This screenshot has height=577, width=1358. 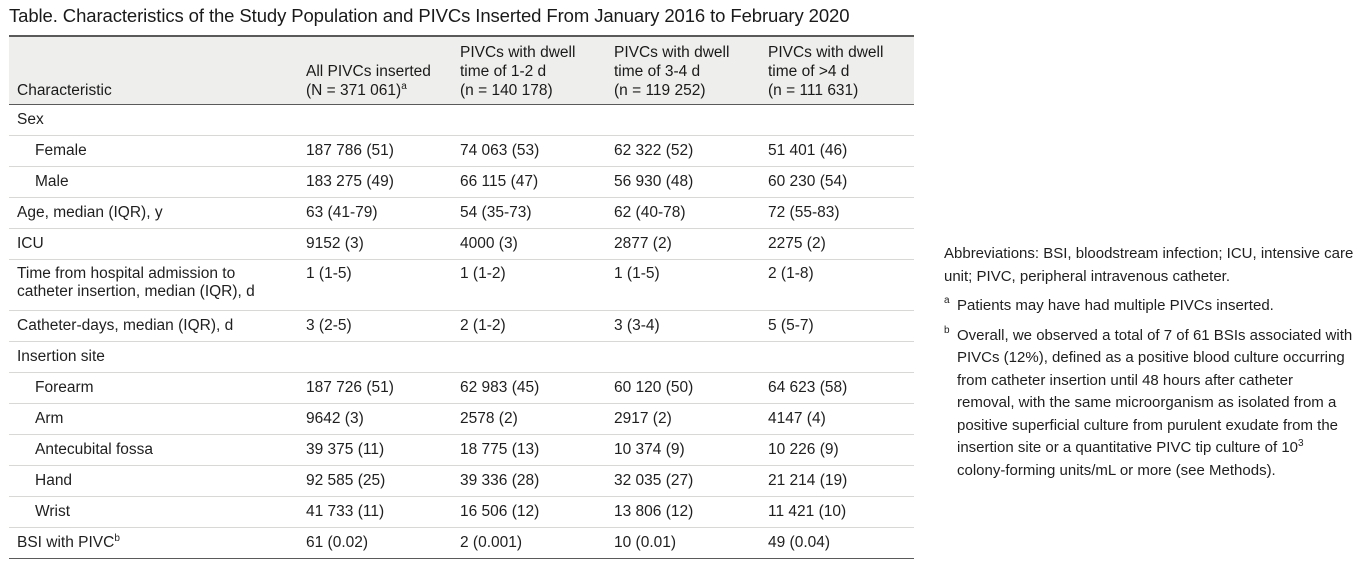 What do you see at coordinates (643, 418) in the screenshot?
I see `cell-3-4d: 2917 (2)` at bounding box center [643, 418].